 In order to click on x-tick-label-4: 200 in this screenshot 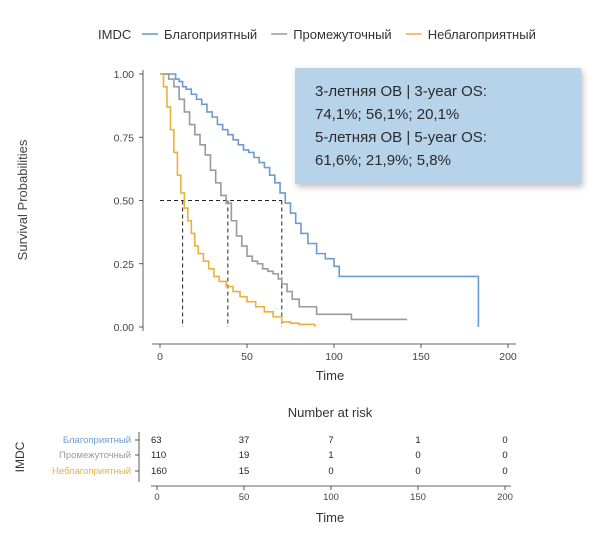, I will do `click(508, 357)`.